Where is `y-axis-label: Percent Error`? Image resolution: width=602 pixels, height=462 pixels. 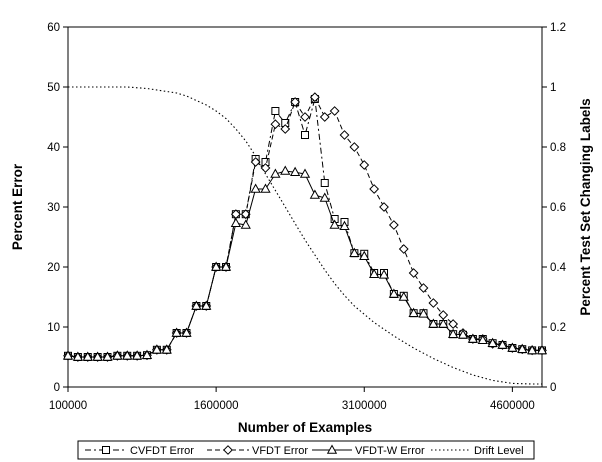
y-axis-label: Percent Error is located at coordinates (17, 206).